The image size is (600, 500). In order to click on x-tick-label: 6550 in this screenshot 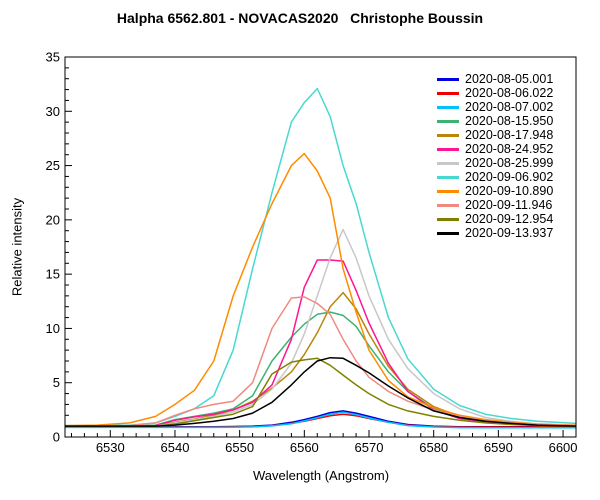, I will do `click(239, 447)`.